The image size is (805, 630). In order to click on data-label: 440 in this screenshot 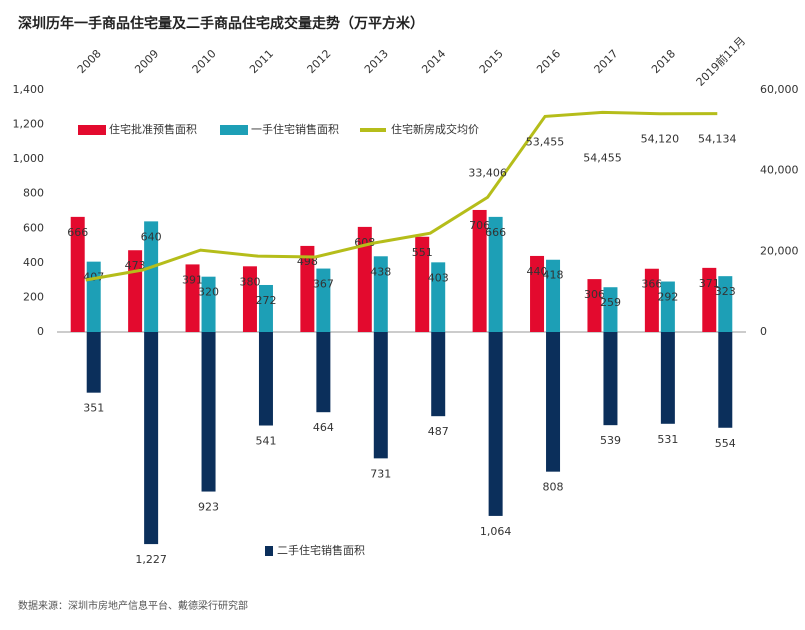, I will do `click(537, 271)`.